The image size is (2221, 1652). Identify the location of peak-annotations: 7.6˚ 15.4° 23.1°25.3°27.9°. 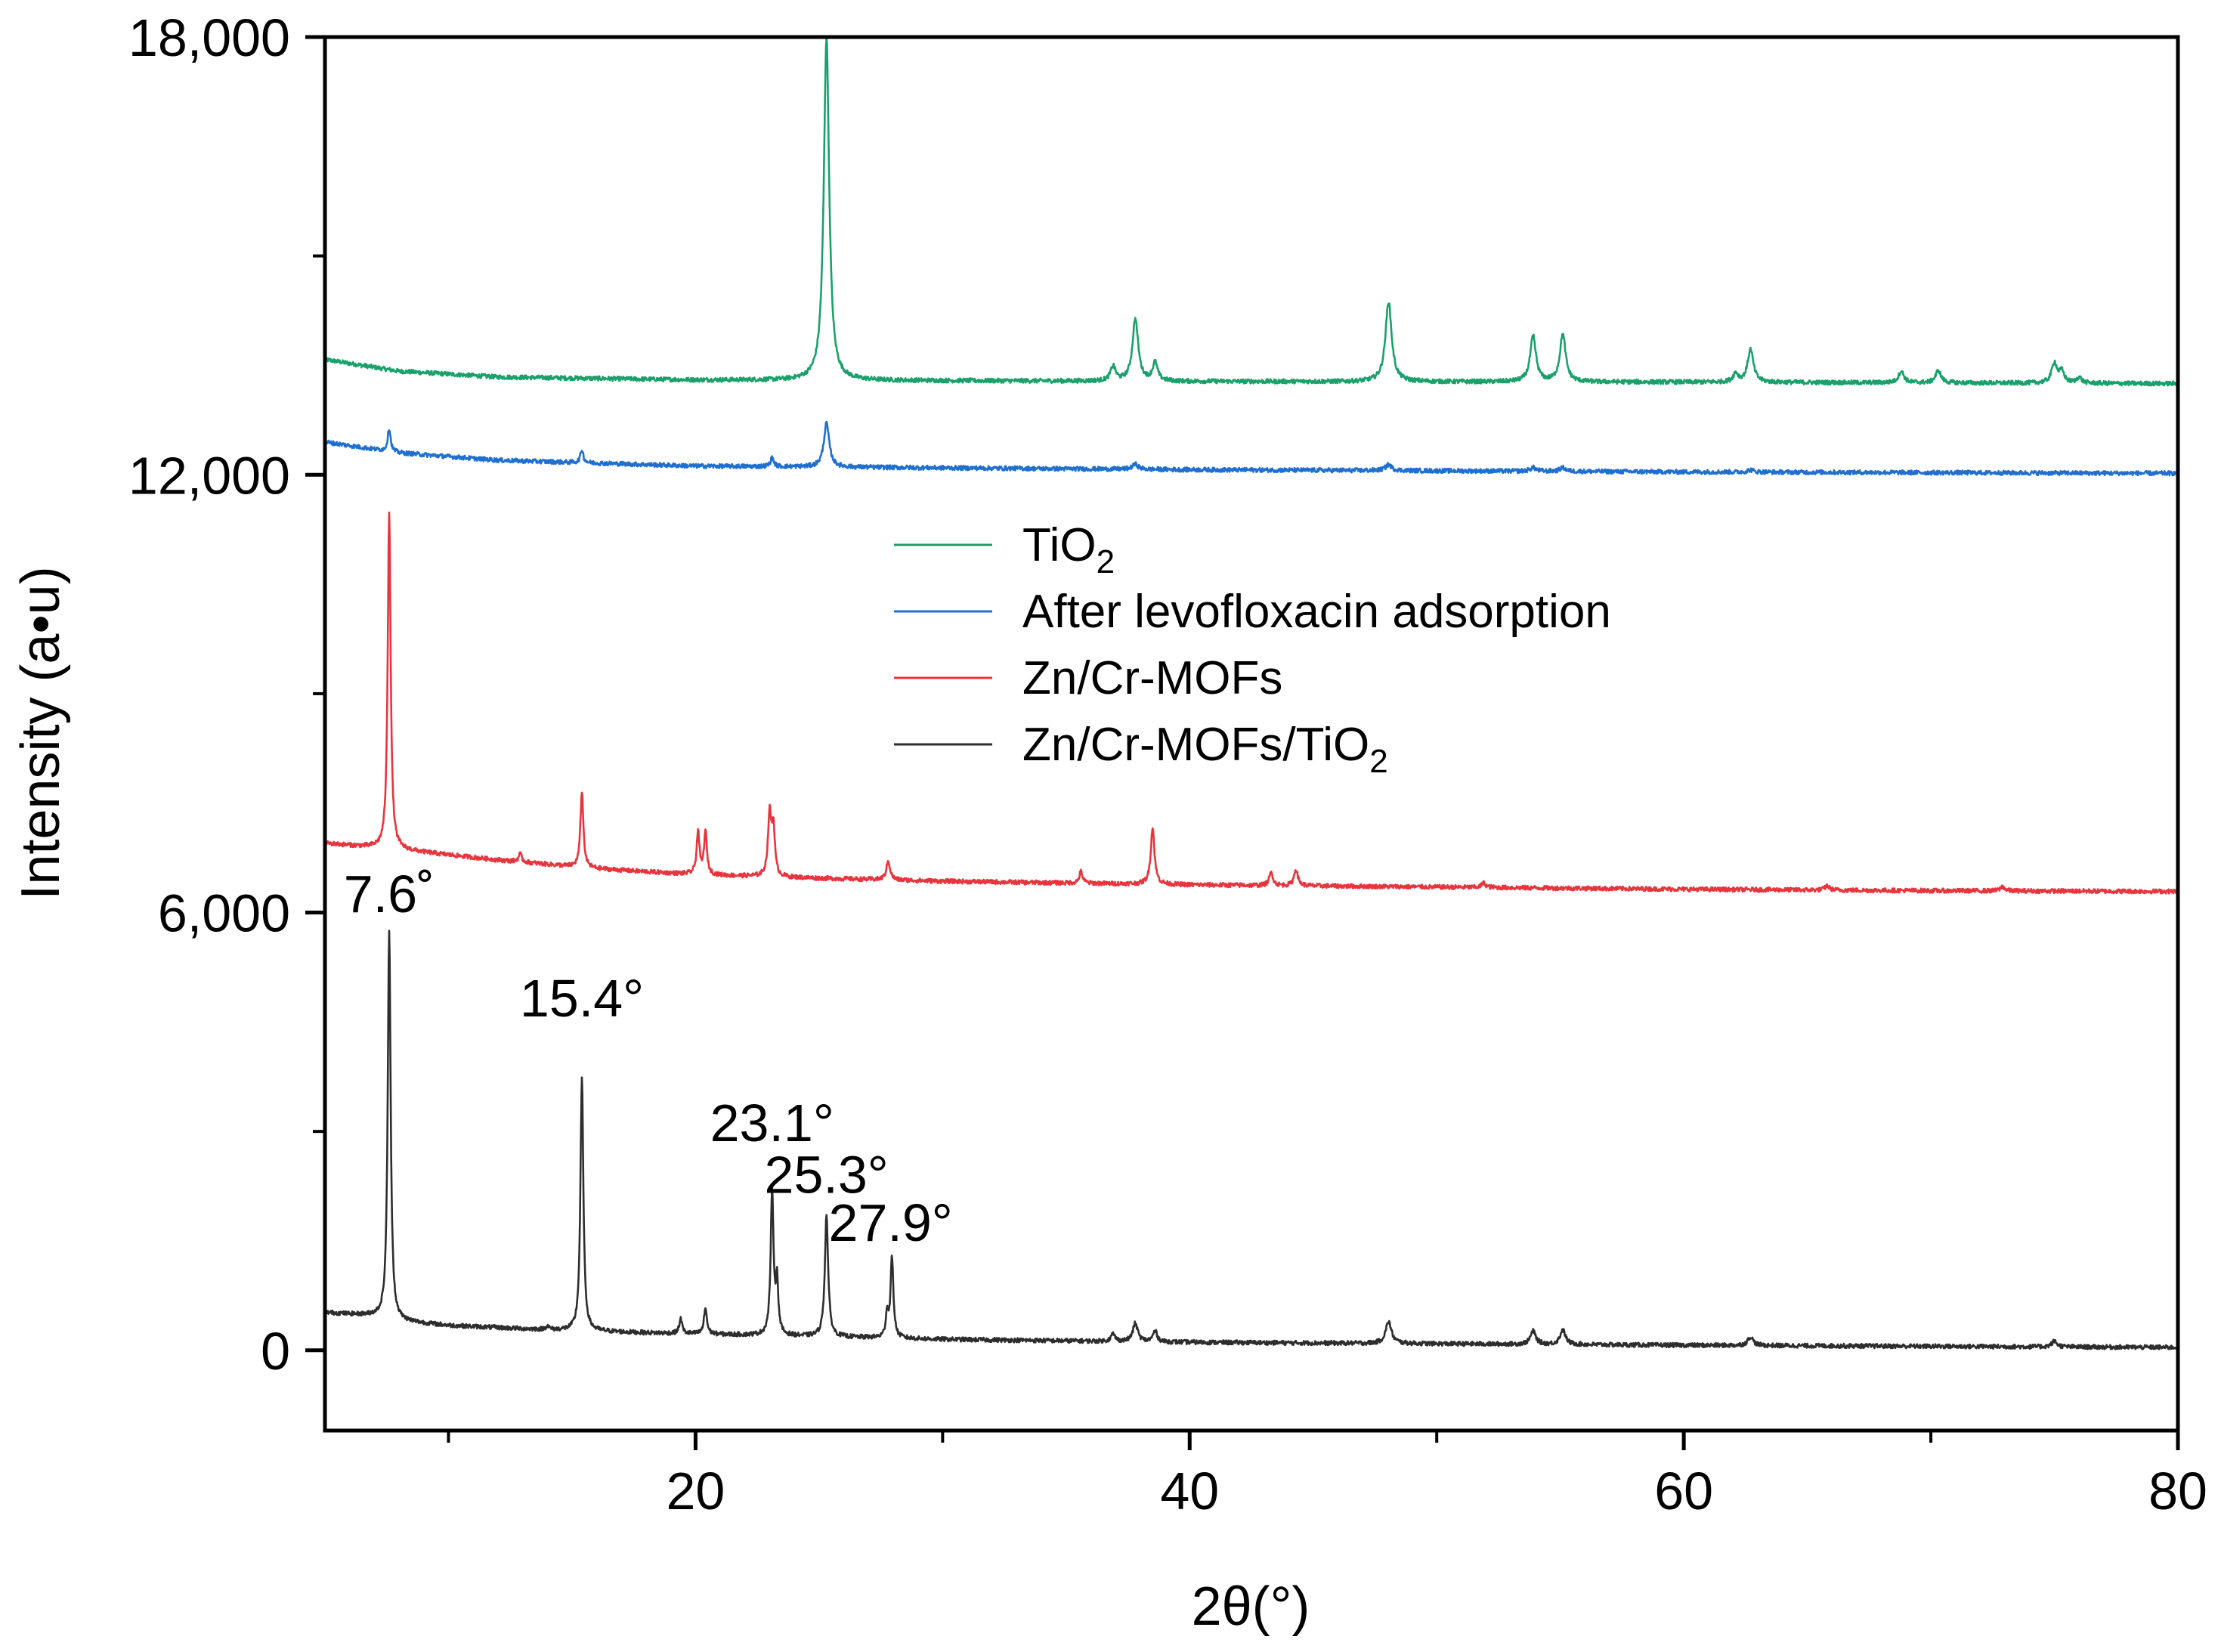
(648, 1058).